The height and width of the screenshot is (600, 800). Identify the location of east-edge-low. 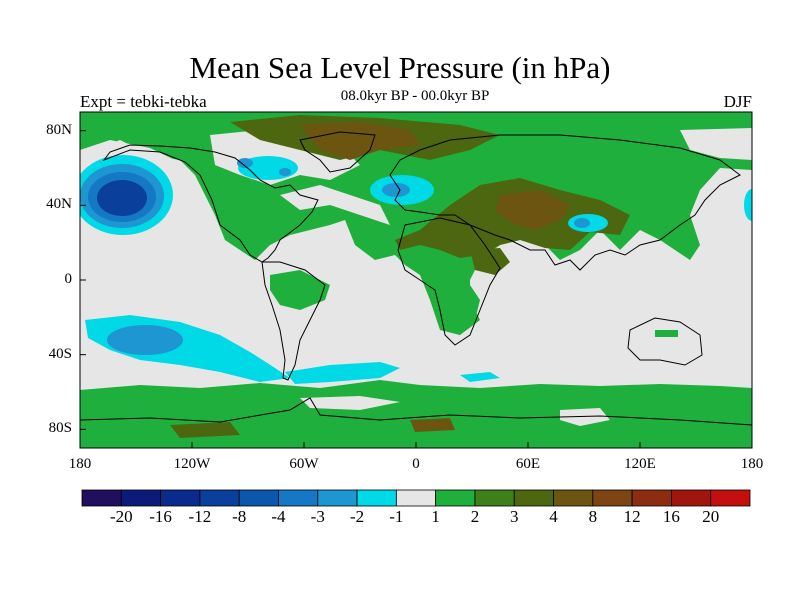
(748, 205).